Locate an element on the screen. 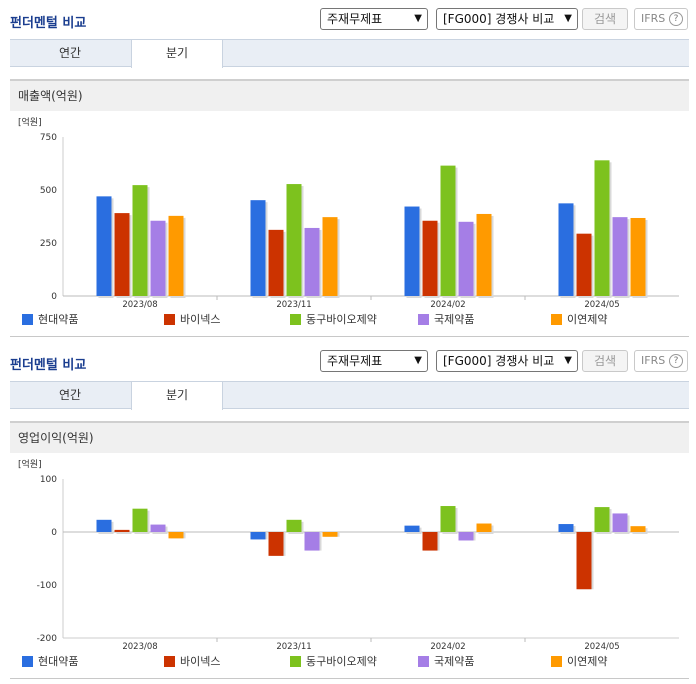 The image size is (696, 684). panel-title: 펀더멘털 비교 is located at coordinates (48, 365).